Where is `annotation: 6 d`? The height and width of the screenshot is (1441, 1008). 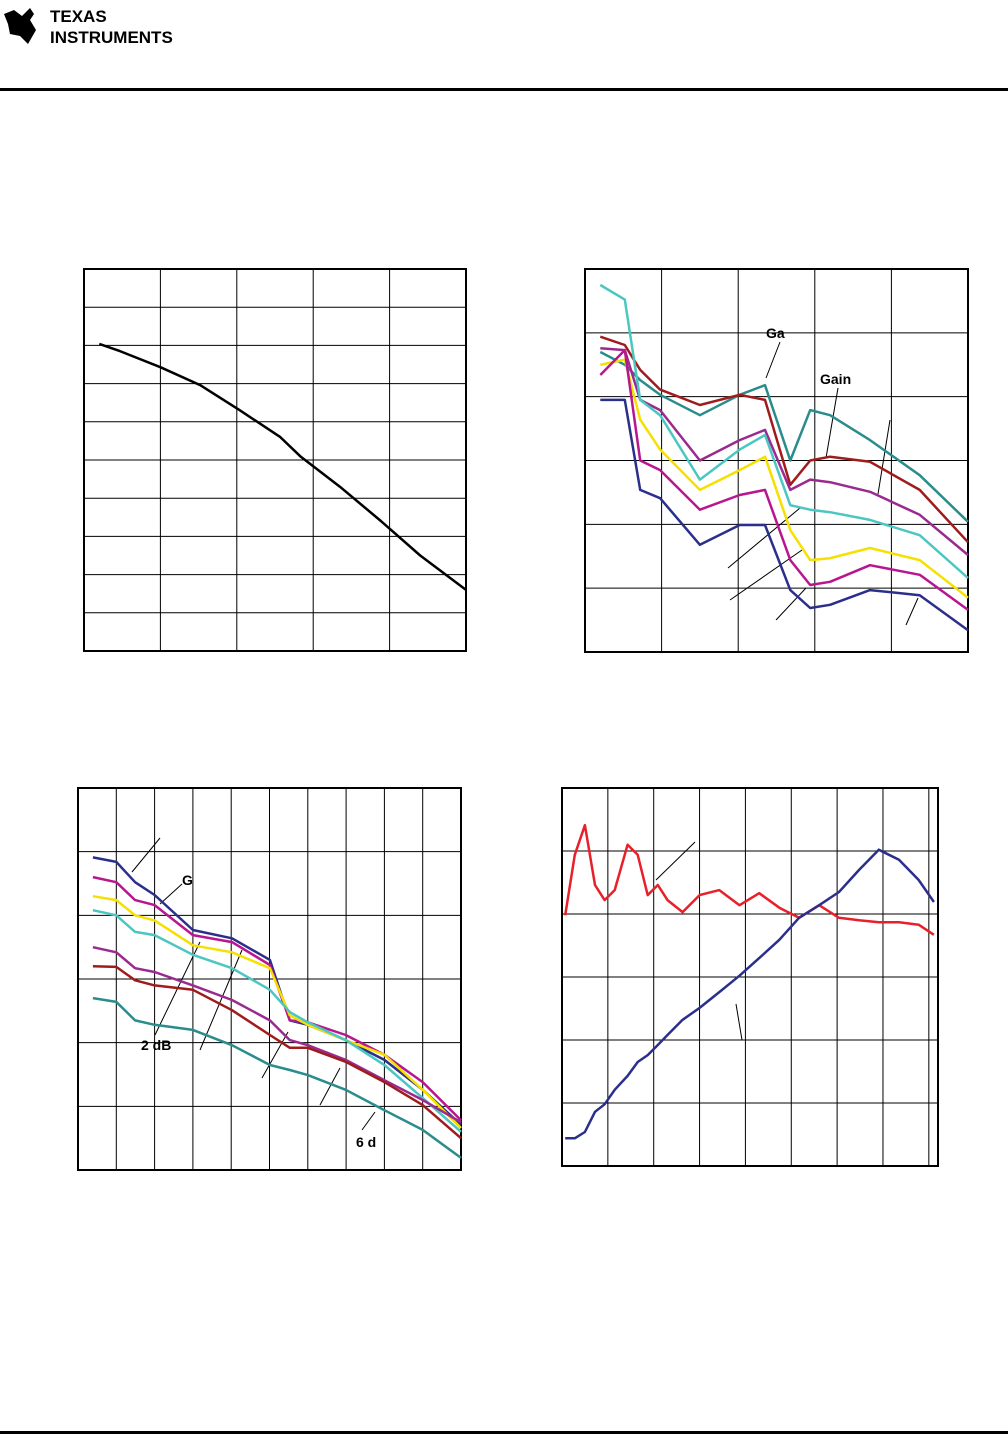
annotation: 6 d is located at coordinates (366, 1142).